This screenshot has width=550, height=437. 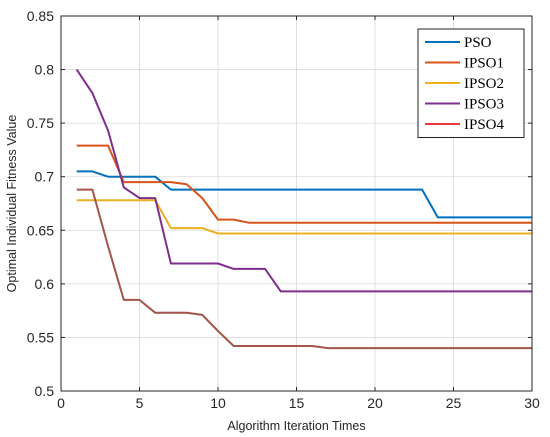 What do you see at coordinates (40, 337) in the screenshot?
I see `y-tick-label: 0.55` at bounding box center [40, 337].